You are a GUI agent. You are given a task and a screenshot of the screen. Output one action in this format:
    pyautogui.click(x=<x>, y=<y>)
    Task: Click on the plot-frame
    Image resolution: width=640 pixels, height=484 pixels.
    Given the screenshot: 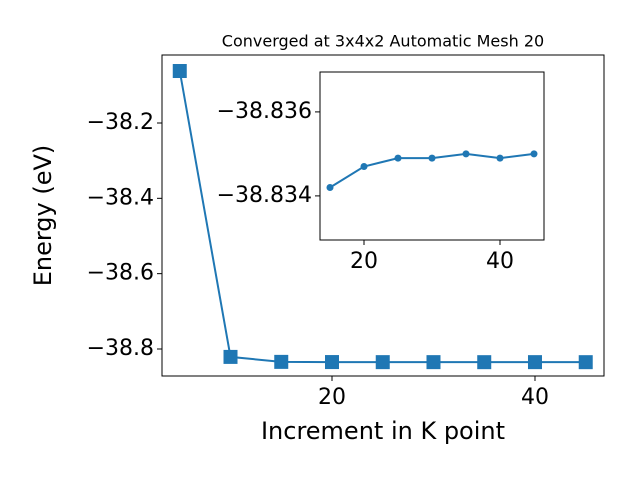 What is the action you would take?
    pyautogui.click(x=432, y=156)
    